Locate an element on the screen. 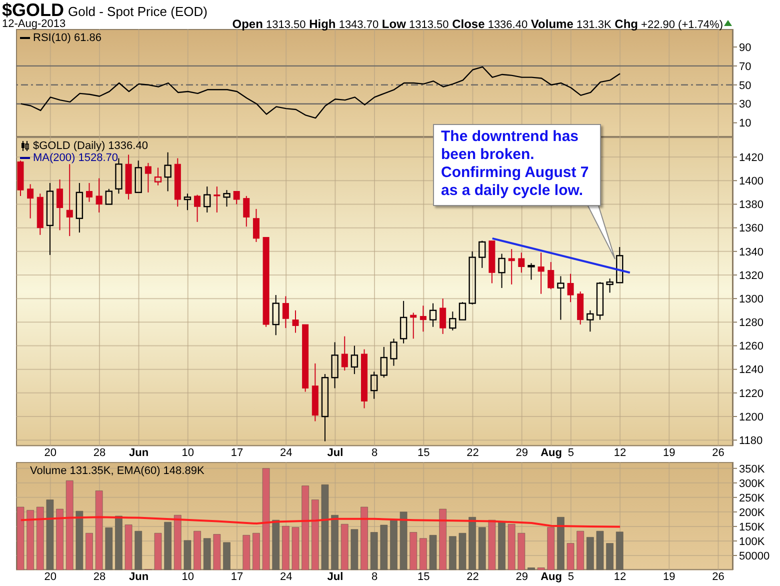 The width and height of the screenshot is (780, 586). legend-label: $GOLD (Daily) 1336.40 is located at coordinates (90, 146).